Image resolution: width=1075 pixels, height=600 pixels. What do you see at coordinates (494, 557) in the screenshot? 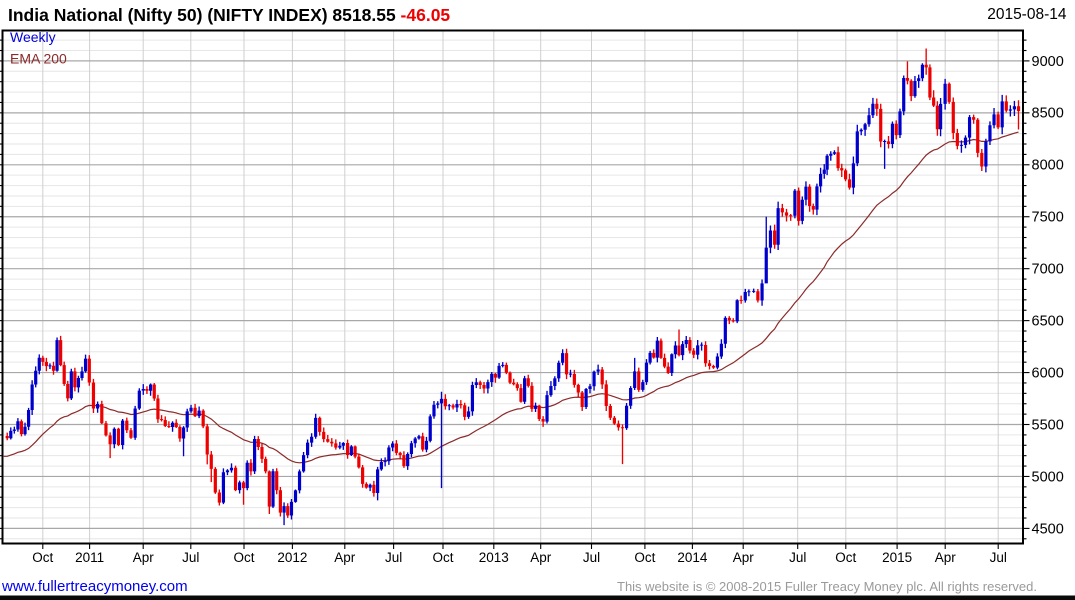
I see `svg-text: 2013` at bounding box center [494, 557].